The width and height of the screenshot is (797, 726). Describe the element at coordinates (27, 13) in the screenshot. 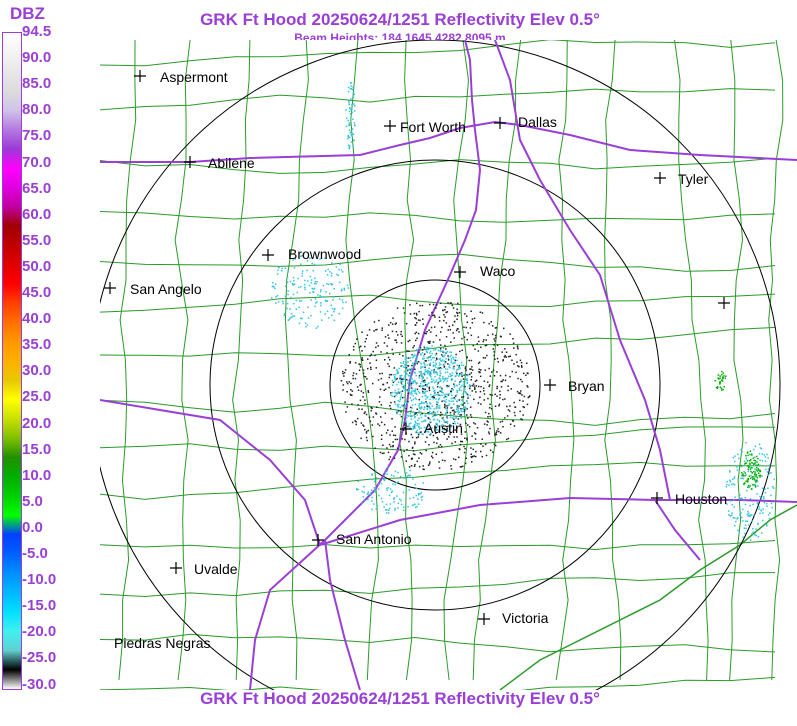

I see `legend-unit-label: DBZ` at that location.